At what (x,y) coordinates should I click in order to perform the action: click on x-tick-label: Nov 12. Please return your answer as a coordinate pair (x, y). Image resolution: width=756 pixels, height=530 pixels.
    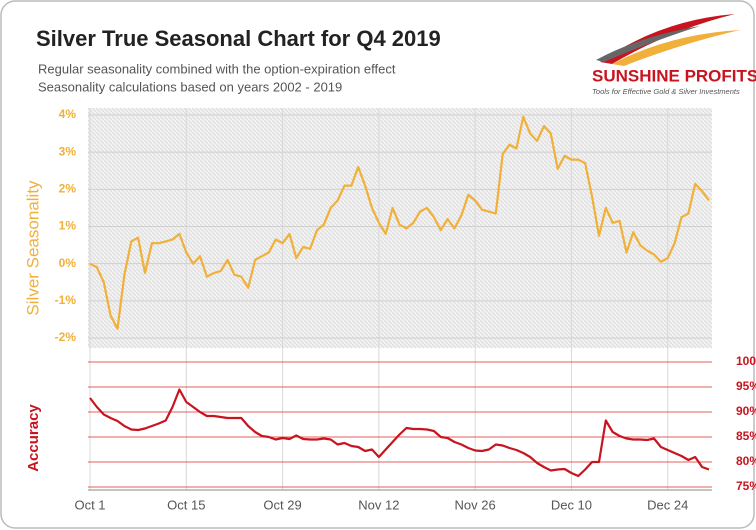
    Looking at the image, I should click on (378, 504).